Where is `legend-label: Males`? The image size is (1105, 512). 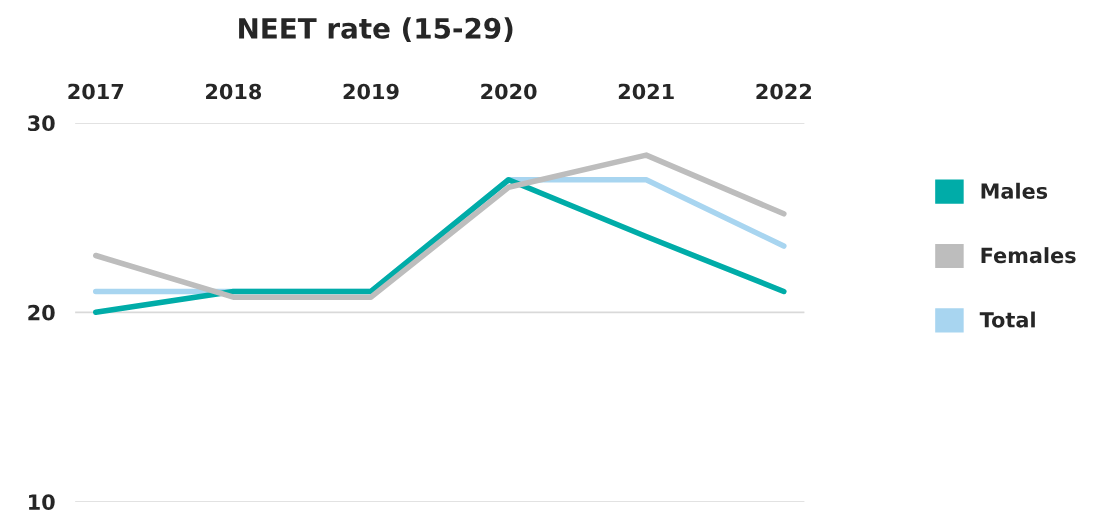 legend-label: Males is located at coordinates (1014, 190).